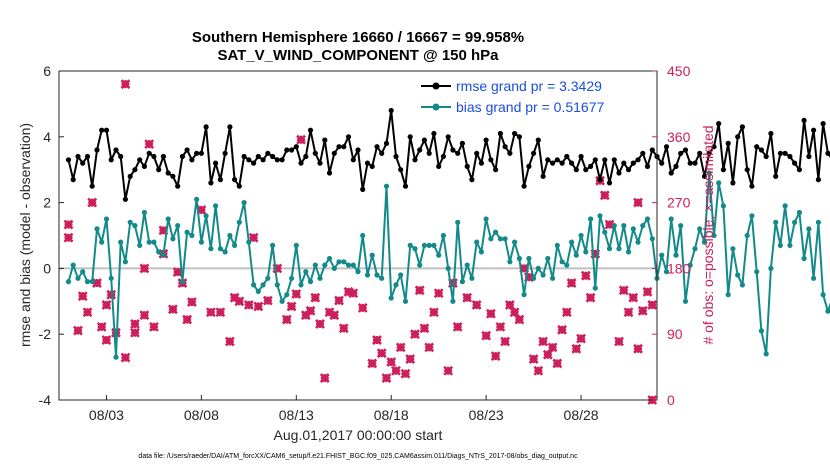  I want to click on y-ticks-right: 0 90 180 270 360 450, so click(671, 235).